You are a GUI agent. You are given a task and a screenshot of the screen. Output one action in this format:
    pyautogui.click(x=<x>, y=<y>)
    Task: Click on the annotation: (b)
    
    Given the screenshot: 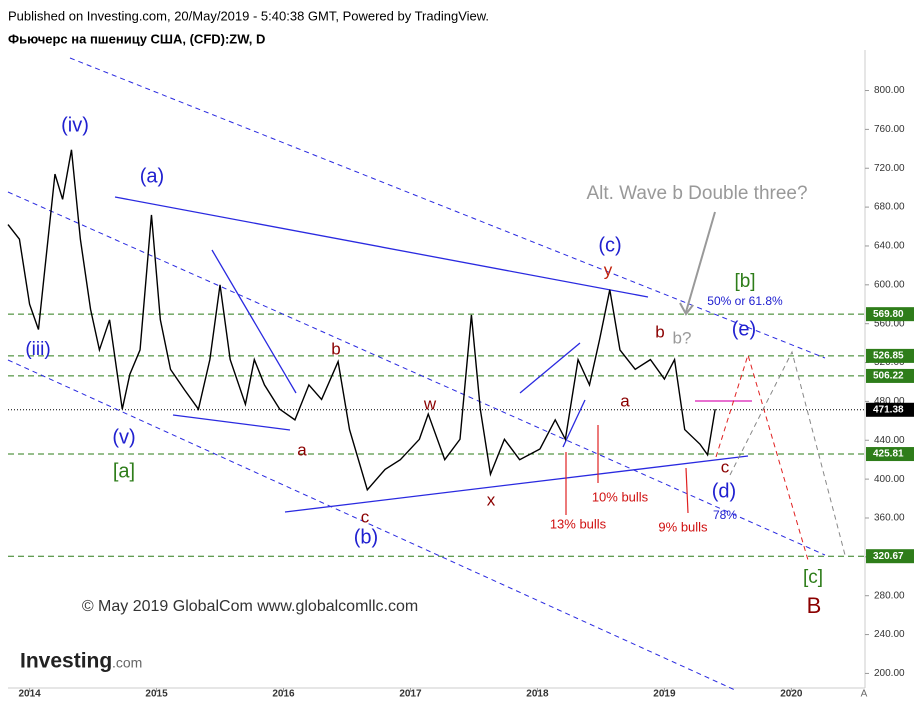 What is the action you would take?
    pyautogui.click(x=366, y=537)
    